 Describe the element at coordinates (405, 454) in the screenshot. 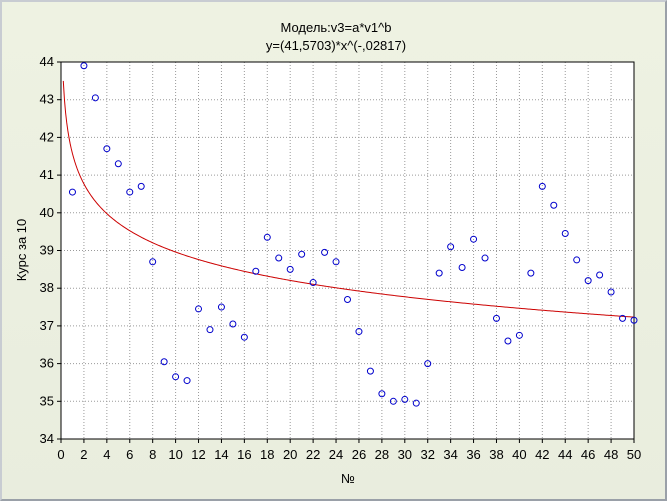

I see `x-tick-label: 30` at that location.